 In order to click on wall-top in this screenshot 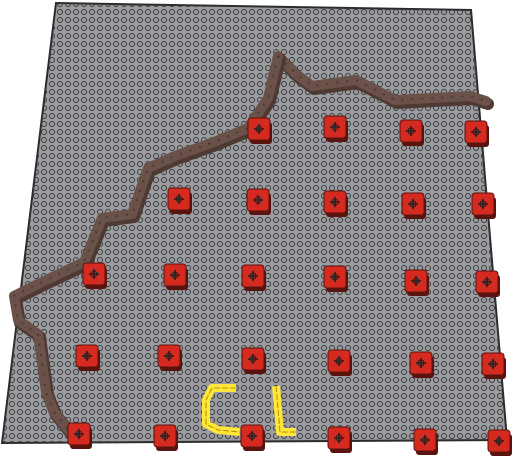, I will do `click(382, 78)`.